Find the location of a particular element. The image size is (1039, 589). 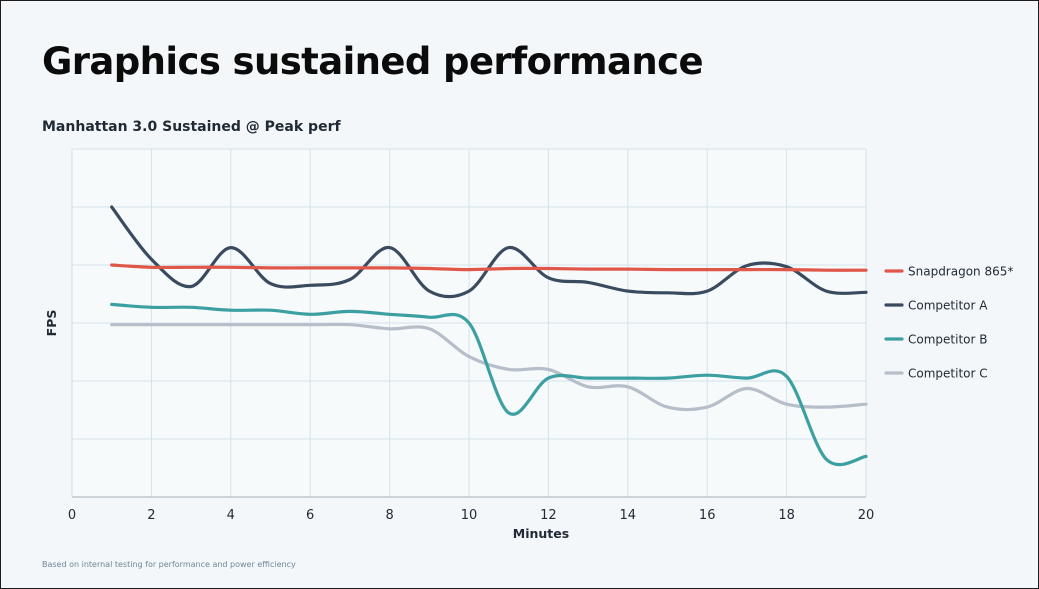

legend-label-snapdragon-865: Snapdragon 865* is located at coordinates (960, 272).